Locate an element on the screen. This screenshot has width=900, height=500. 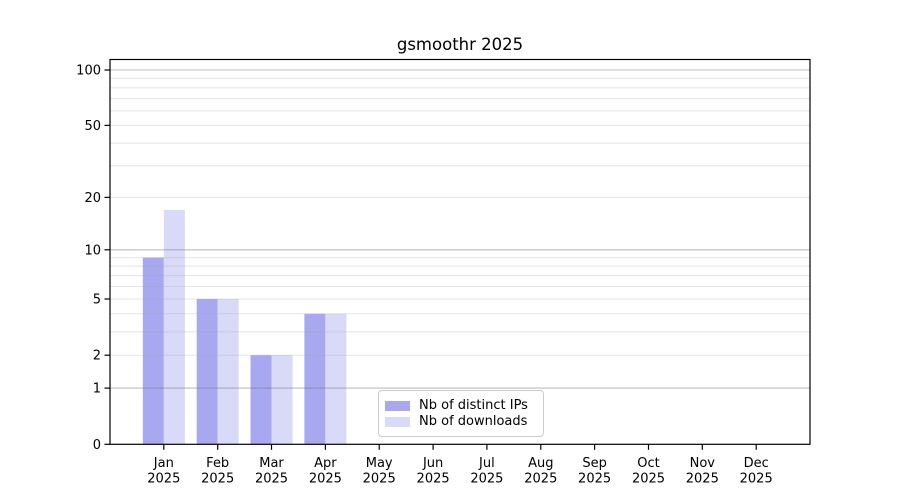
y-tick-label: 20 is located at coordinates (92, 198).